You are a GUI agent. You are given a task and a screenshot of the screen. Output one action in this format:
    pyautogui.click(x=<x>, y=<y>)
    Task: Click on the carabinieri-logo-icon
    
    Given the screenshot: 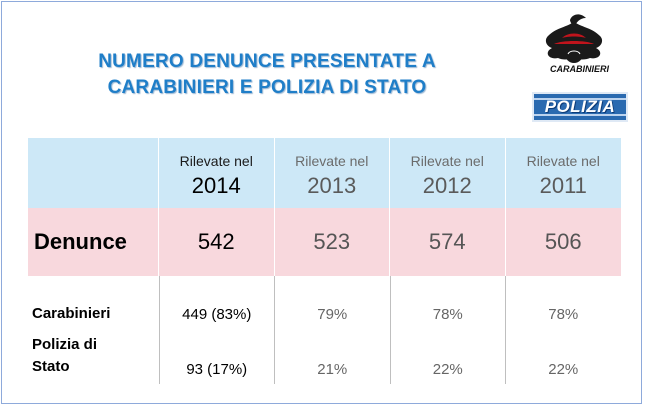 What is the action you would take?
    pyautogui.click(x=574, y=38)
    